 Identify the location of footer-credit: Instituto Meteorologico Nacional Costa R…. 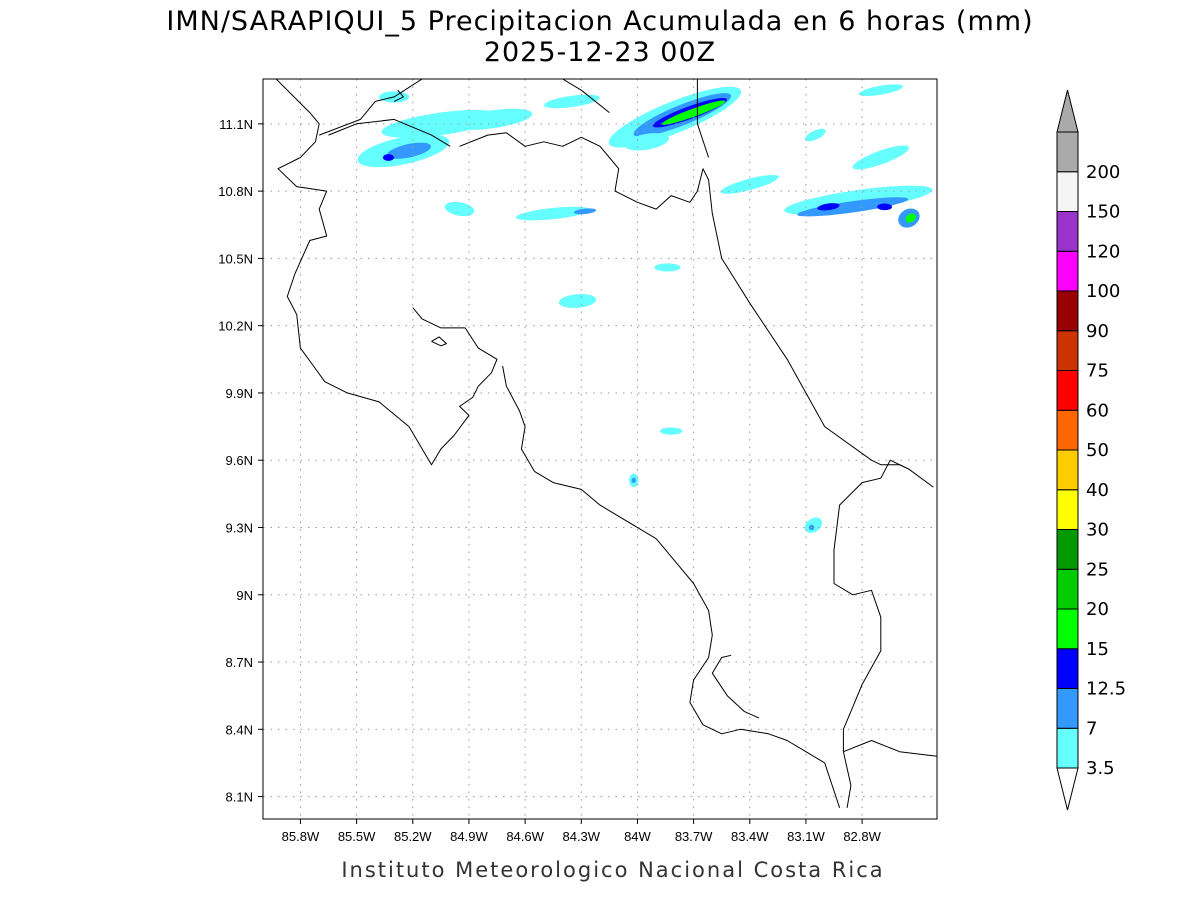
(612, 870).